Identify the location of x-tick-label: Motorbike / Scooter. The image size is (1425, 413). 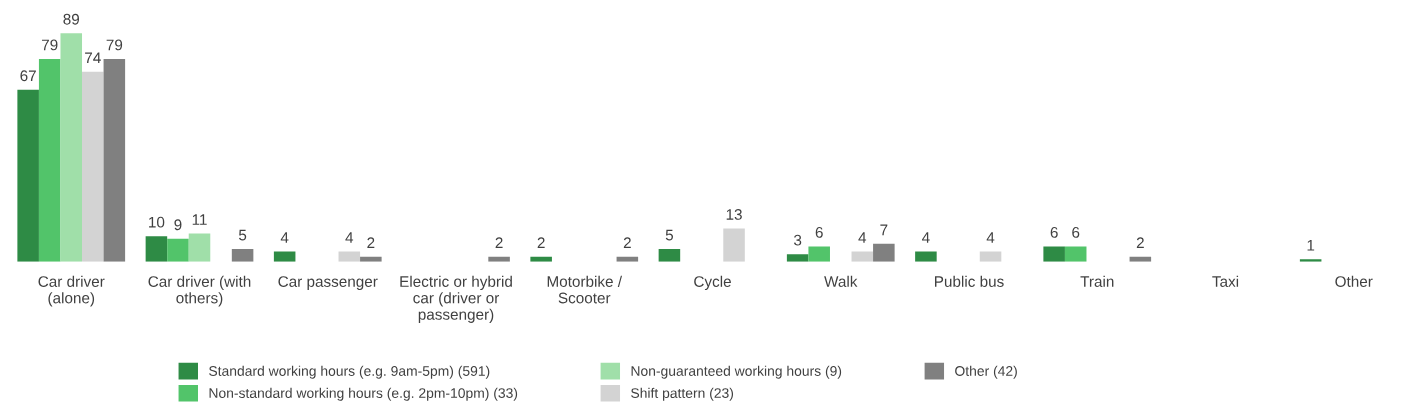
(585, 289).